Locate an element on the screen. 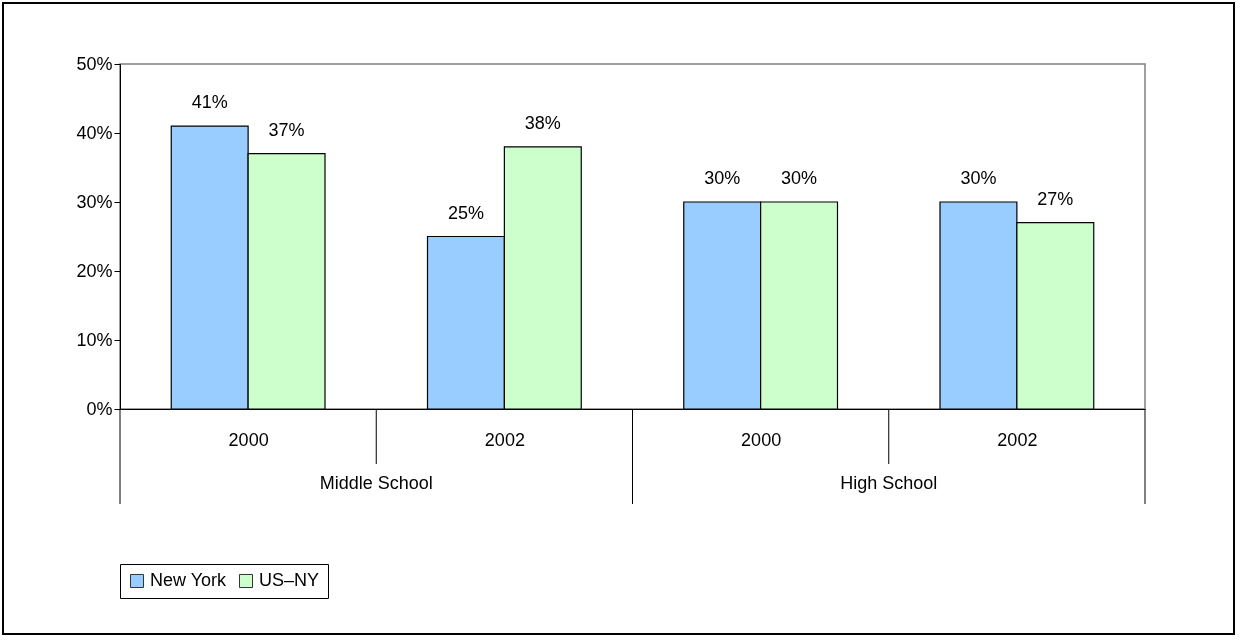  legend-label: New York is located at coordinates (189, 580).